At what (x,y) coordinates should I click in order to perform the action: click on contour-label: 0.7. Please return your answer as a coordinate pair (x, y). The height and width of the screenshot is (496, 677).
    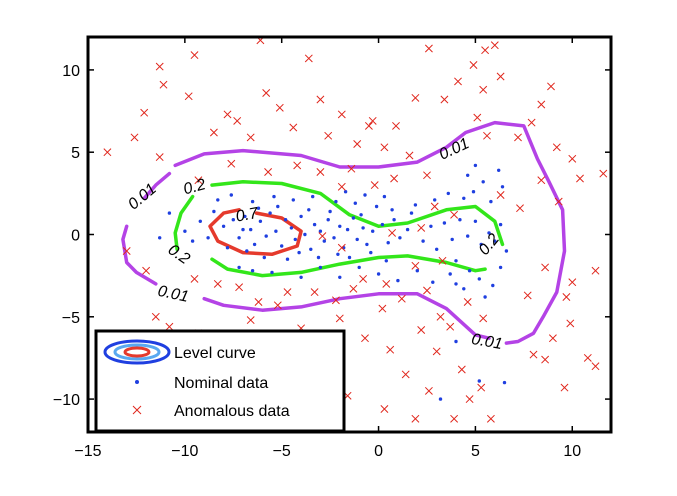
    Looking at the image, I should click on (247, 215).